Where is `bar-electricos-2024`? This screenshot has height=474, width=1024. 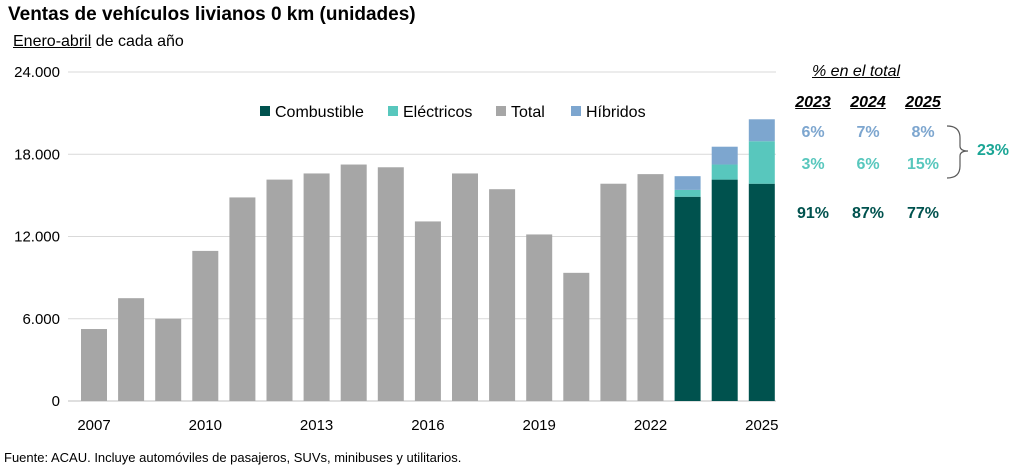
bar-electricos-2024 is located at coordinates (724, 172).